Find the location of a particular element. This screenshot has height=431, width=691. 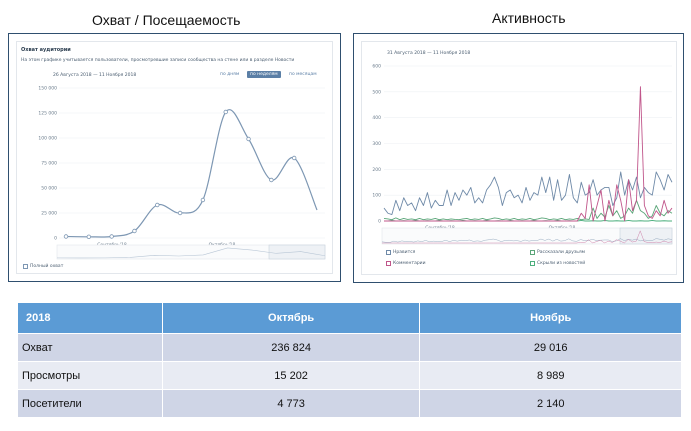

row-label: Посетители is located at coordinates (90, 403).